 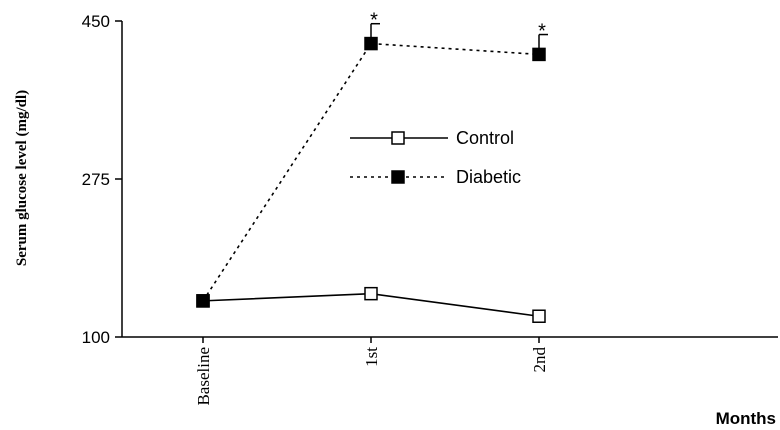 What do you see at coordinates (96, 21) in the screenshot?
I see `y-tick-label: 450` at bounding box center [96, 21].